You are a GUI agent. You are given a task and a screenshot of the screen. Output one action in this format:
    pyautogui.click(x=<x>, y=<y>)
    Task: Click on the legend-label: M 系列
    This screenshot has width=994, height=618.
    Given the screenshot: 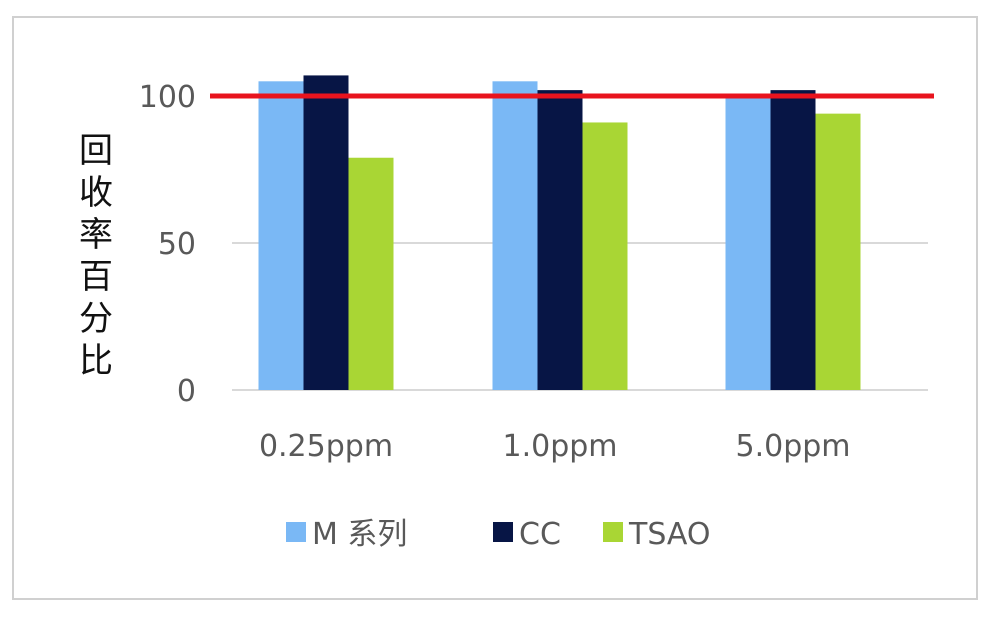 What is the action you would take?
    pyautogui.click(x=359, y=534)
    